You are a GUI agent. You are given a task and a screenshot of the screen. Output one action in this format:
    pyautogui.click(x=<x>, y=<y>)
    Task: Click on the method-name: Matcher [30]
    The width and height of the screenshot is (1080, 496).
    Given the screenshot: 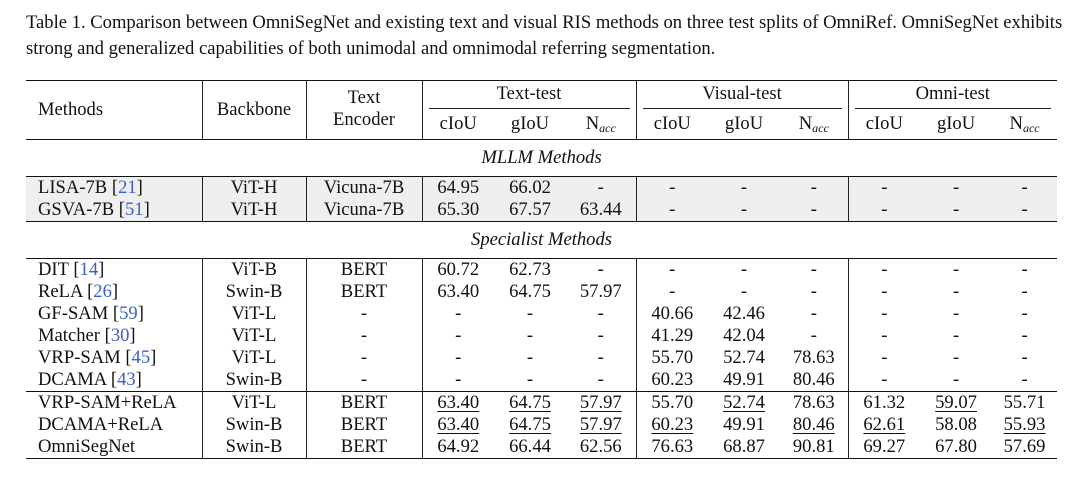 What is the action you would take?
    pyautogui.click(x=114, y=336)
    